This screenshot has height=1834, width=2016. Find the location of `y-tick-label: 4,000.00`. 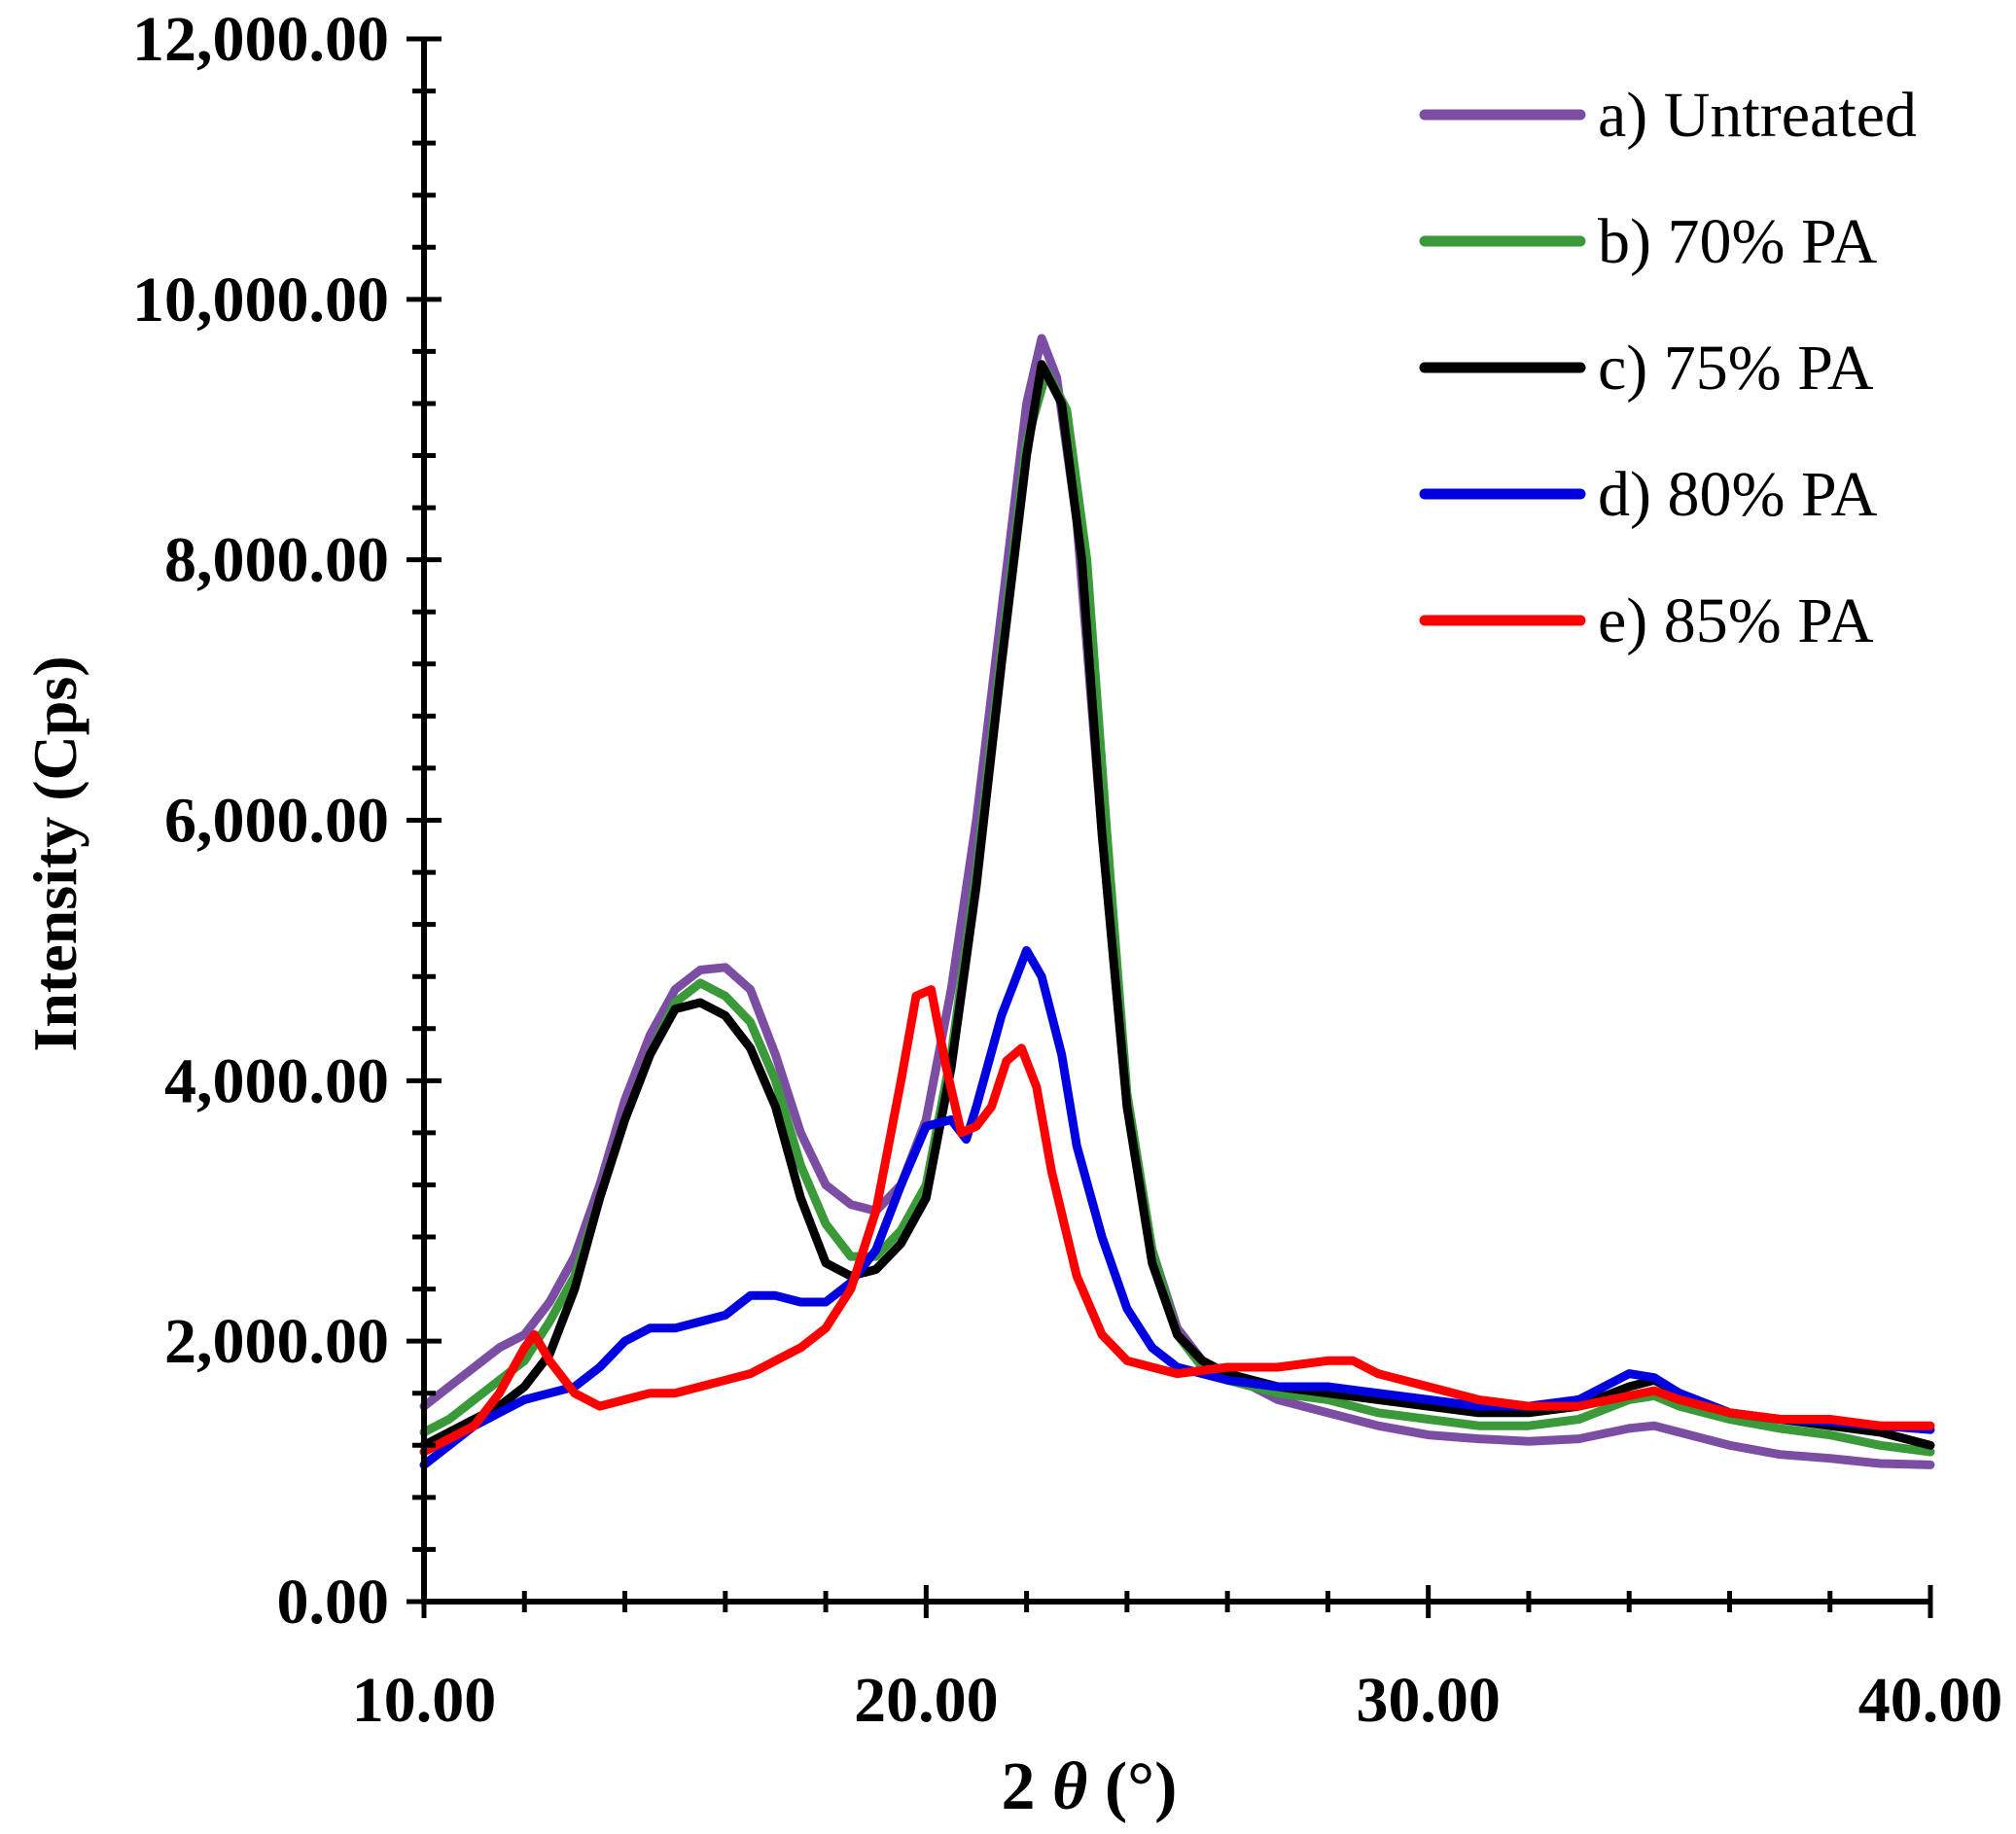

y-tick-label: 4,000.00 is located at coordinates (276, 1081).